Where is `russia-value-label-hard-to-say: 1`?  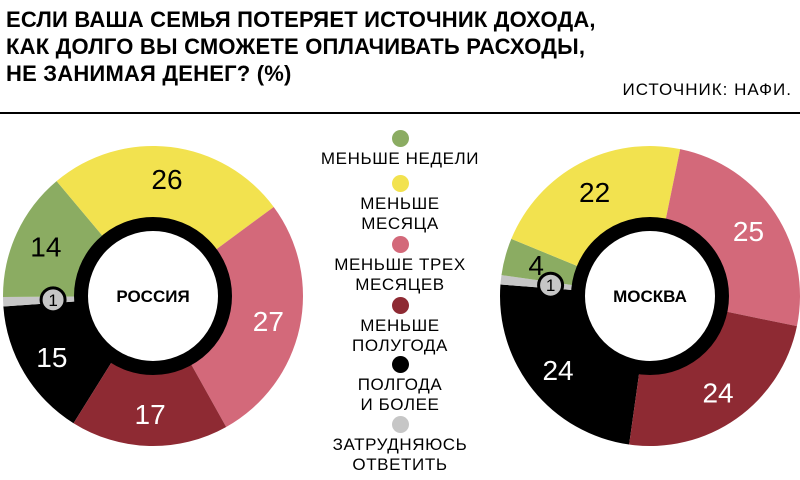
russia-value-label-hard-to-say: 1 is located at coordinates (52, 300).